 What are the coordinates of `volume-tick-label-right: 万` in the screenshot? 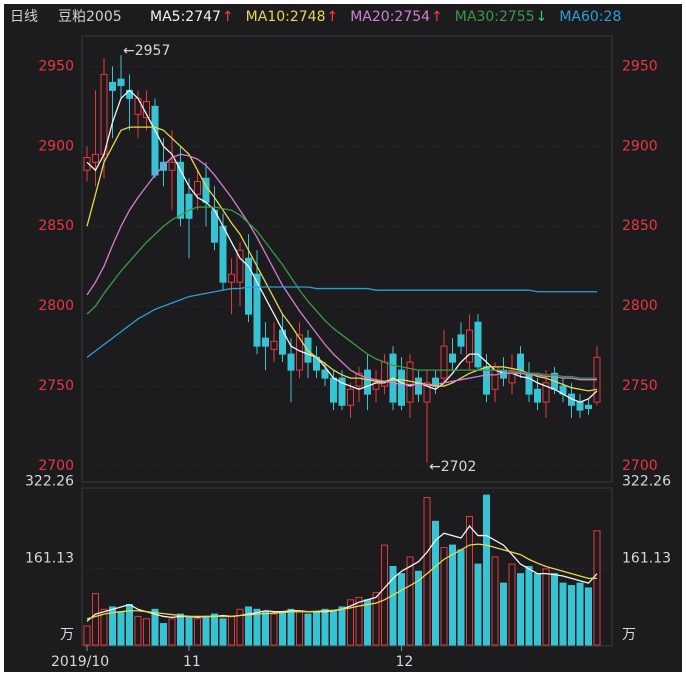 It's located at (629, 635).